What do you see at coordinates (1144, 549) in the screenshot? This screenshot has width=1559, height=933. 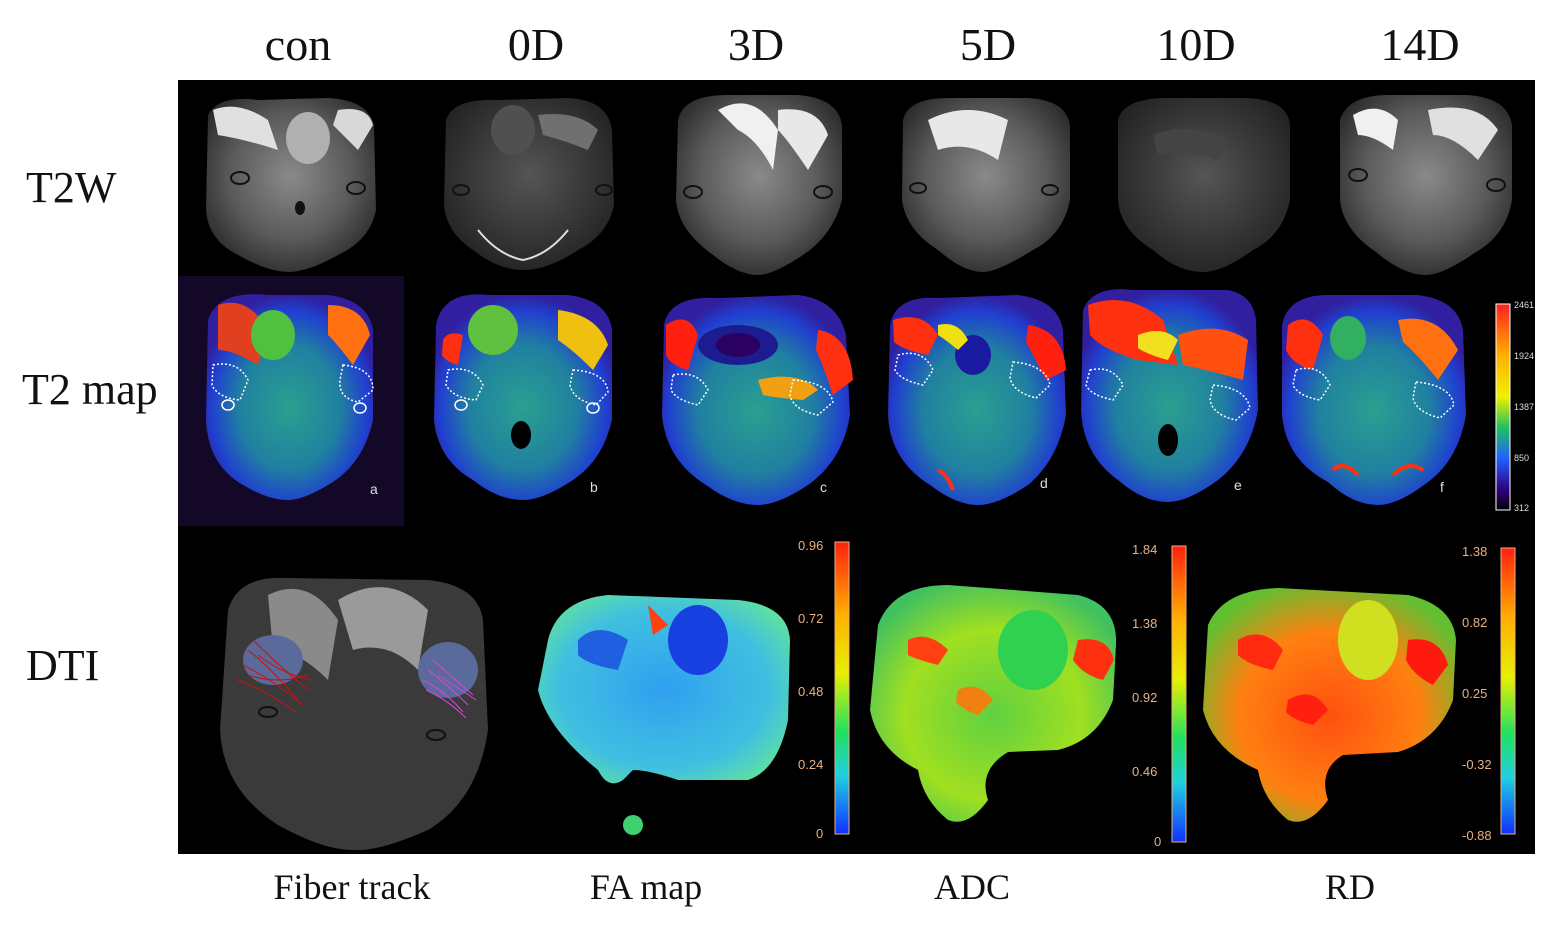 I see `adc-colorbar-tick: 1.84` at bounding box center [1144, 549].